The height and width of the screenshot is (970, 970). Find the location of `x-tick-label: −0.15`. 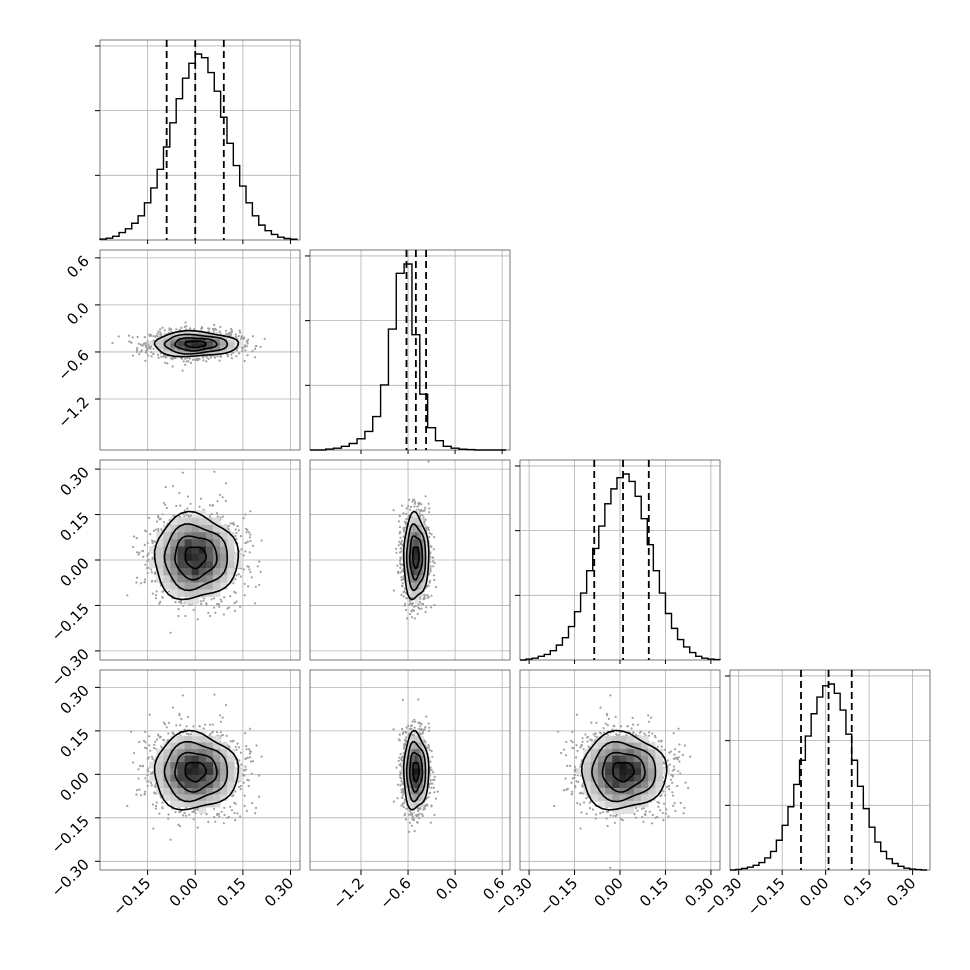

x-tick-label: −0.15 is located at coordinates (131, 896).